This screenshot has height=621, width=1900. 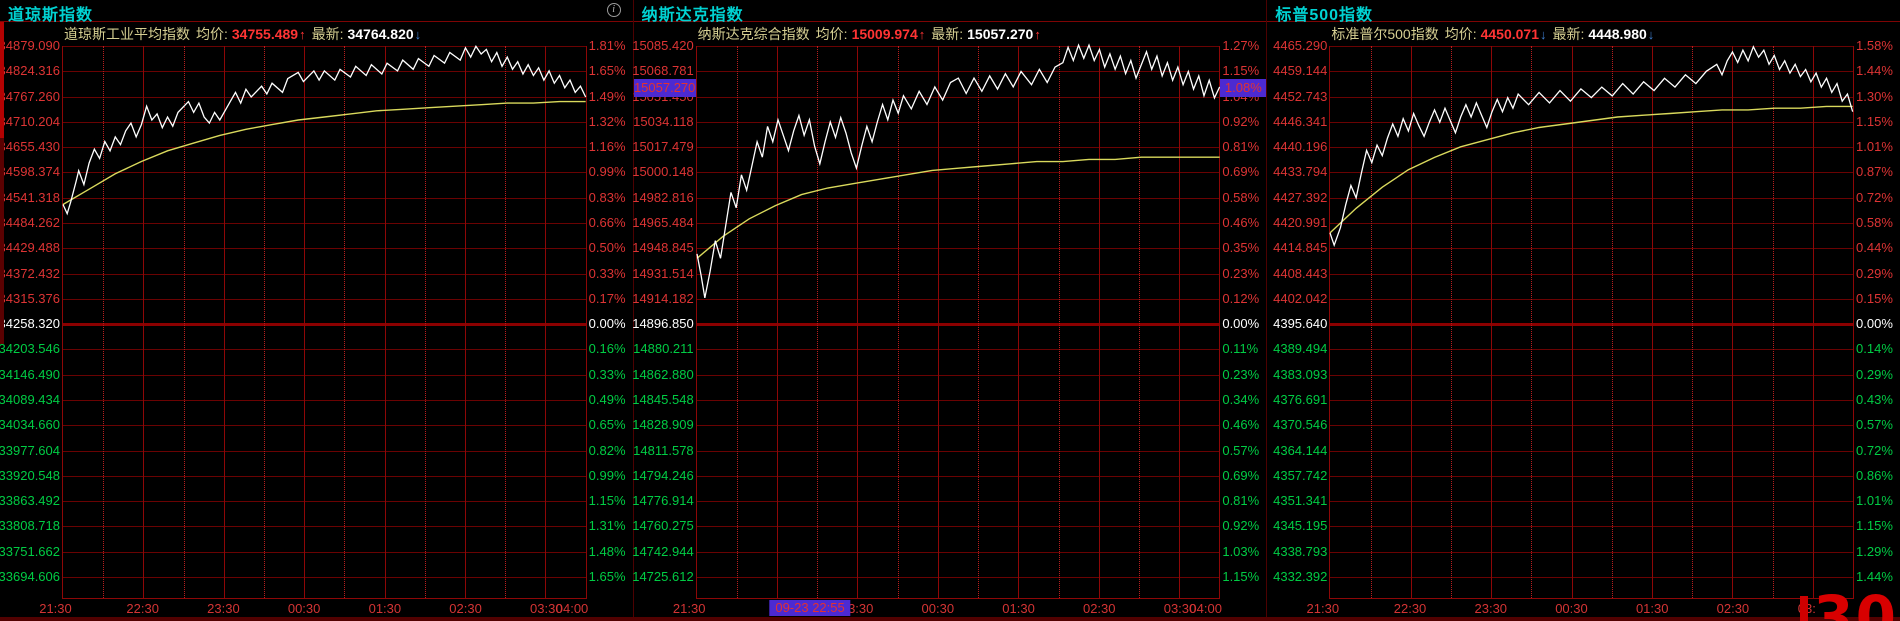 I want to click on price-axis-label: 34598.374, so click(x=30, y=172).